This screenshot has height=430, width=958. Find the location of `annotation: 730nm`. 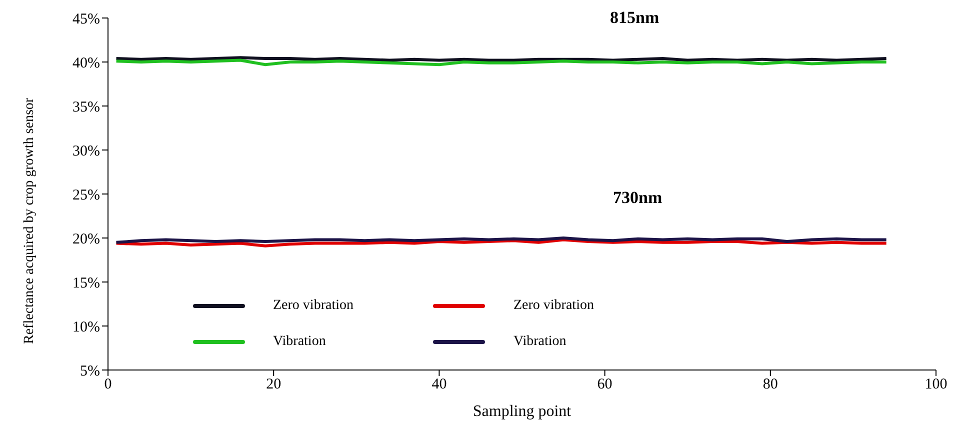

annotation: 730nm is located at coordinates (637, 198).